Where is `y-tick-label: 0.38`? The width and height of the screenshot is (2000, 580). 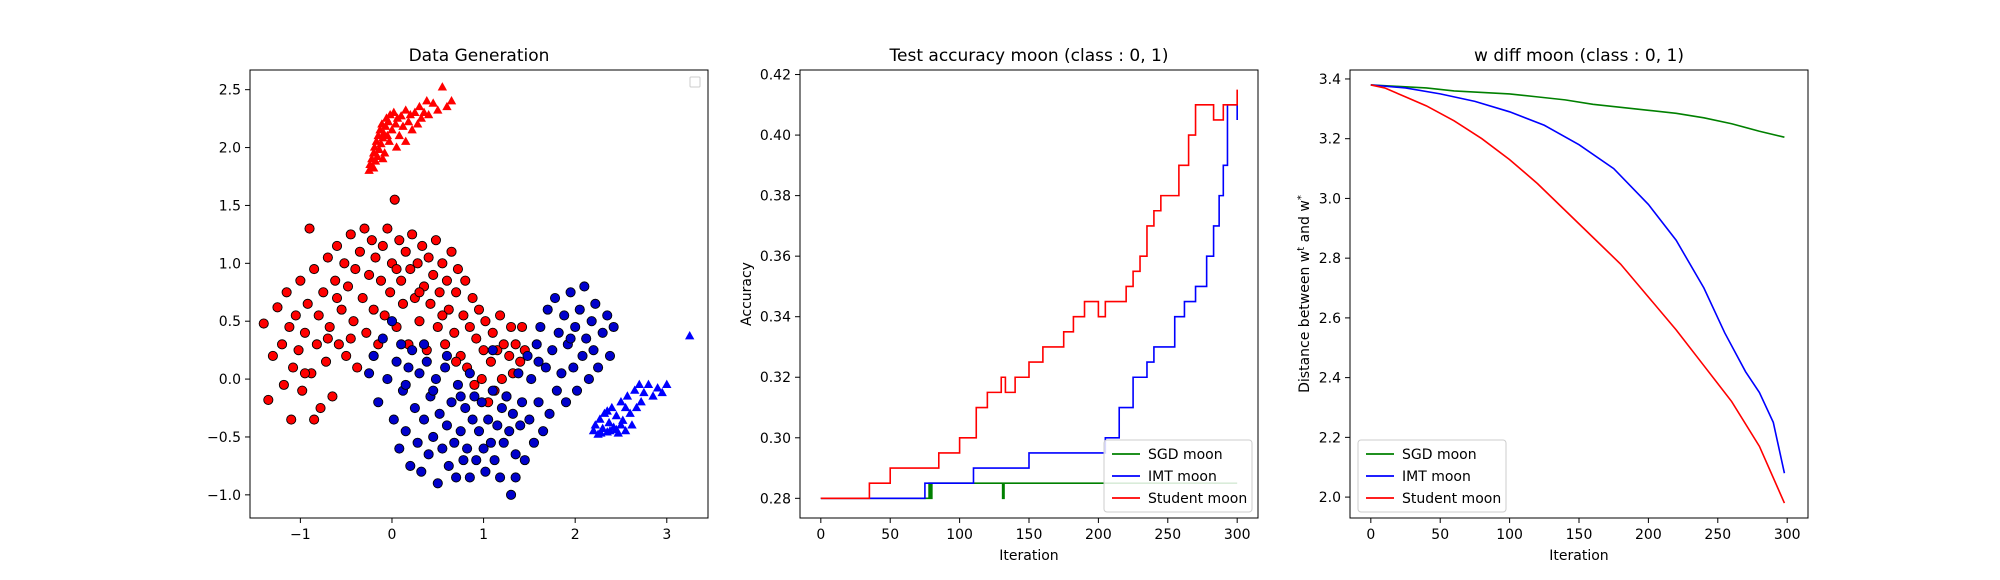 y-tick-label: 0.38 is located at coordinates (775, 197).